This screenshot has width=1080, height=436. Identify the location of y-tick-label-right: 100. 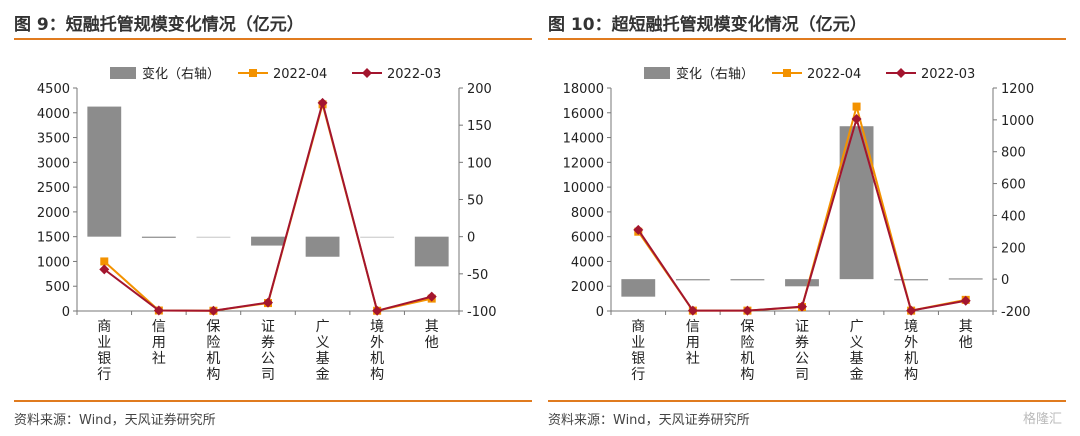
(479, 163).